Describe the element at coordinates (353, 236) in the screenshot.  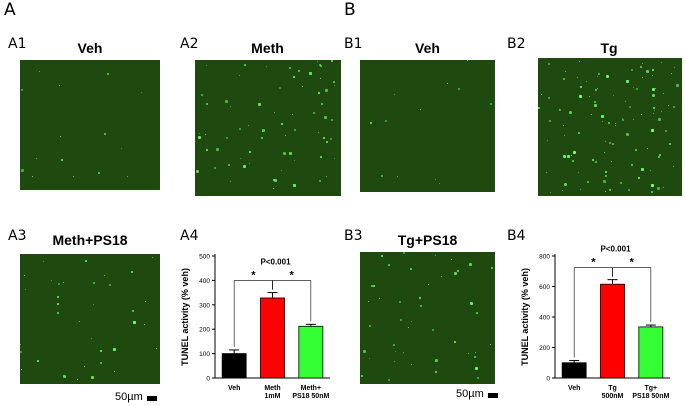
I see `label-b3: B3` at that location.